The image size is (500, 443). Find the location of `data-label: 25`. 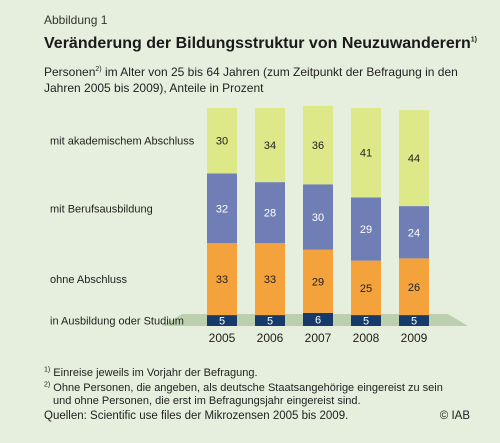

data-label: 25 is located at coordinates (366, 289).